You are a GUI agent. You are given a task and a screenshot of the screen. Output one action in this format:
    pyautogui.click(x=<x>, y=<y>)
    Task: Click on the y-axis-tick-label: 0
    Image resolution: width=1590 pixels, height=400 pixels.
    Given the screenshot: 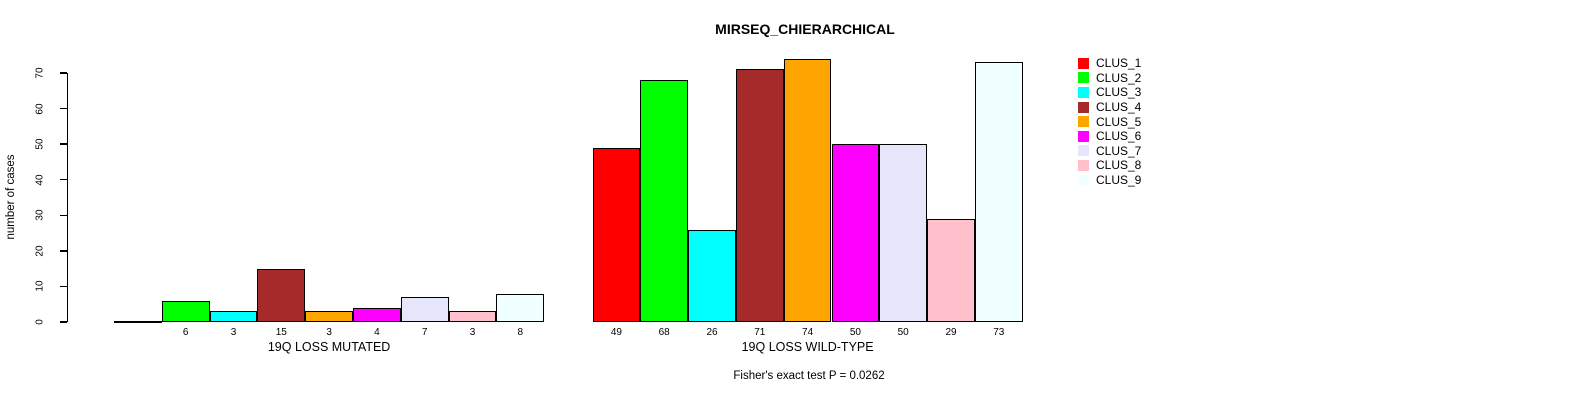 What is the action you would take?
    pyautogui.click(x=40, y=322)
    